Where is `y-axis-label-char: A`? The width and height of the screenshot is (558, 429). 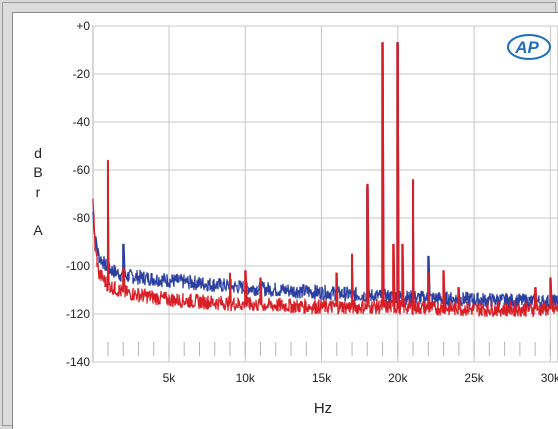 y-axis-label-char: A is located at coordinates (38, 230).